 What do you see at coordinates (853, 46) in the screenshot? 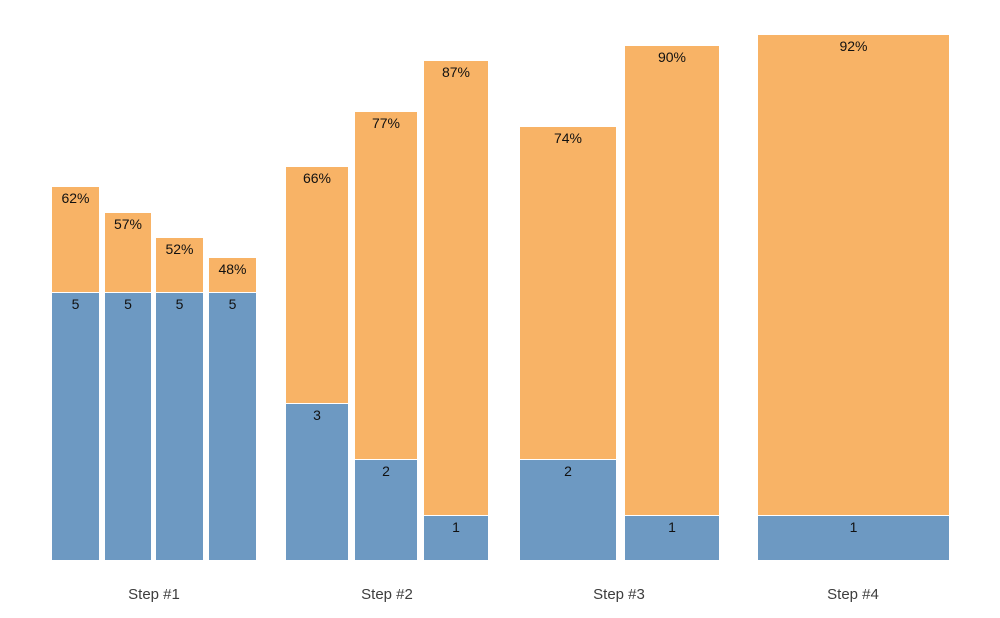
I see `percent-label: 92%` at bounding box center [853, 46].